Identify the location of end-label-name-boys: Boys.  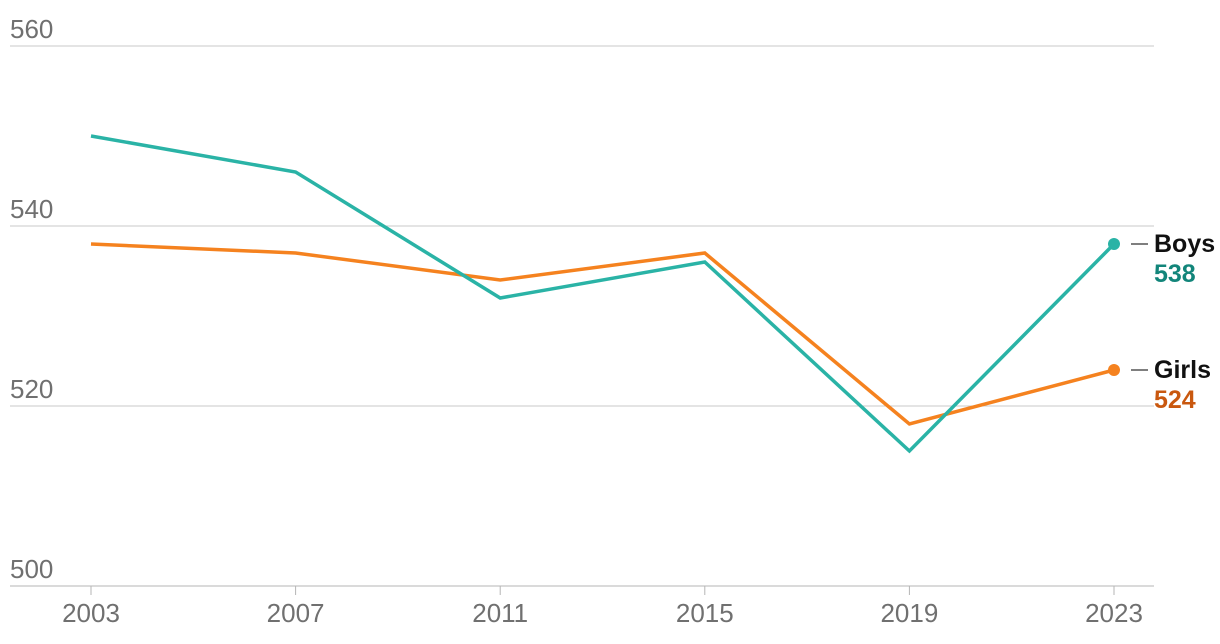
(1184, 244).